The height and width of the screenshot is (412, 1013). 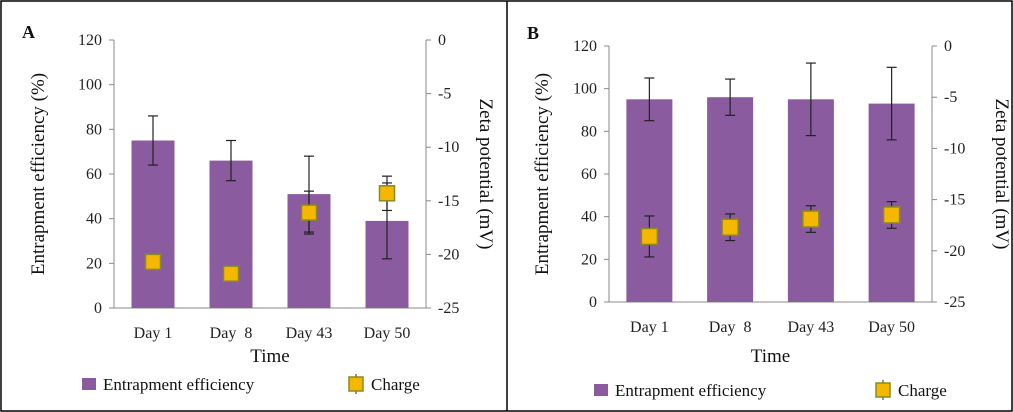 What do you see at coordinates (38, 174) in the screenshot?
I see `chart-a-y-axis-title: Entrapment efficiency (%)` at bounding box center [38, 174].